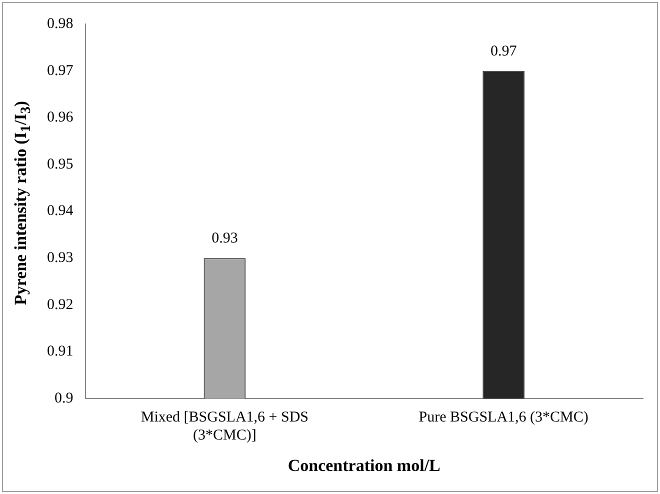  What do you see at coordinates (60, 164) in the screenshot?
I see `y-tick-label: 0.95` at bounding box center [60, 164].